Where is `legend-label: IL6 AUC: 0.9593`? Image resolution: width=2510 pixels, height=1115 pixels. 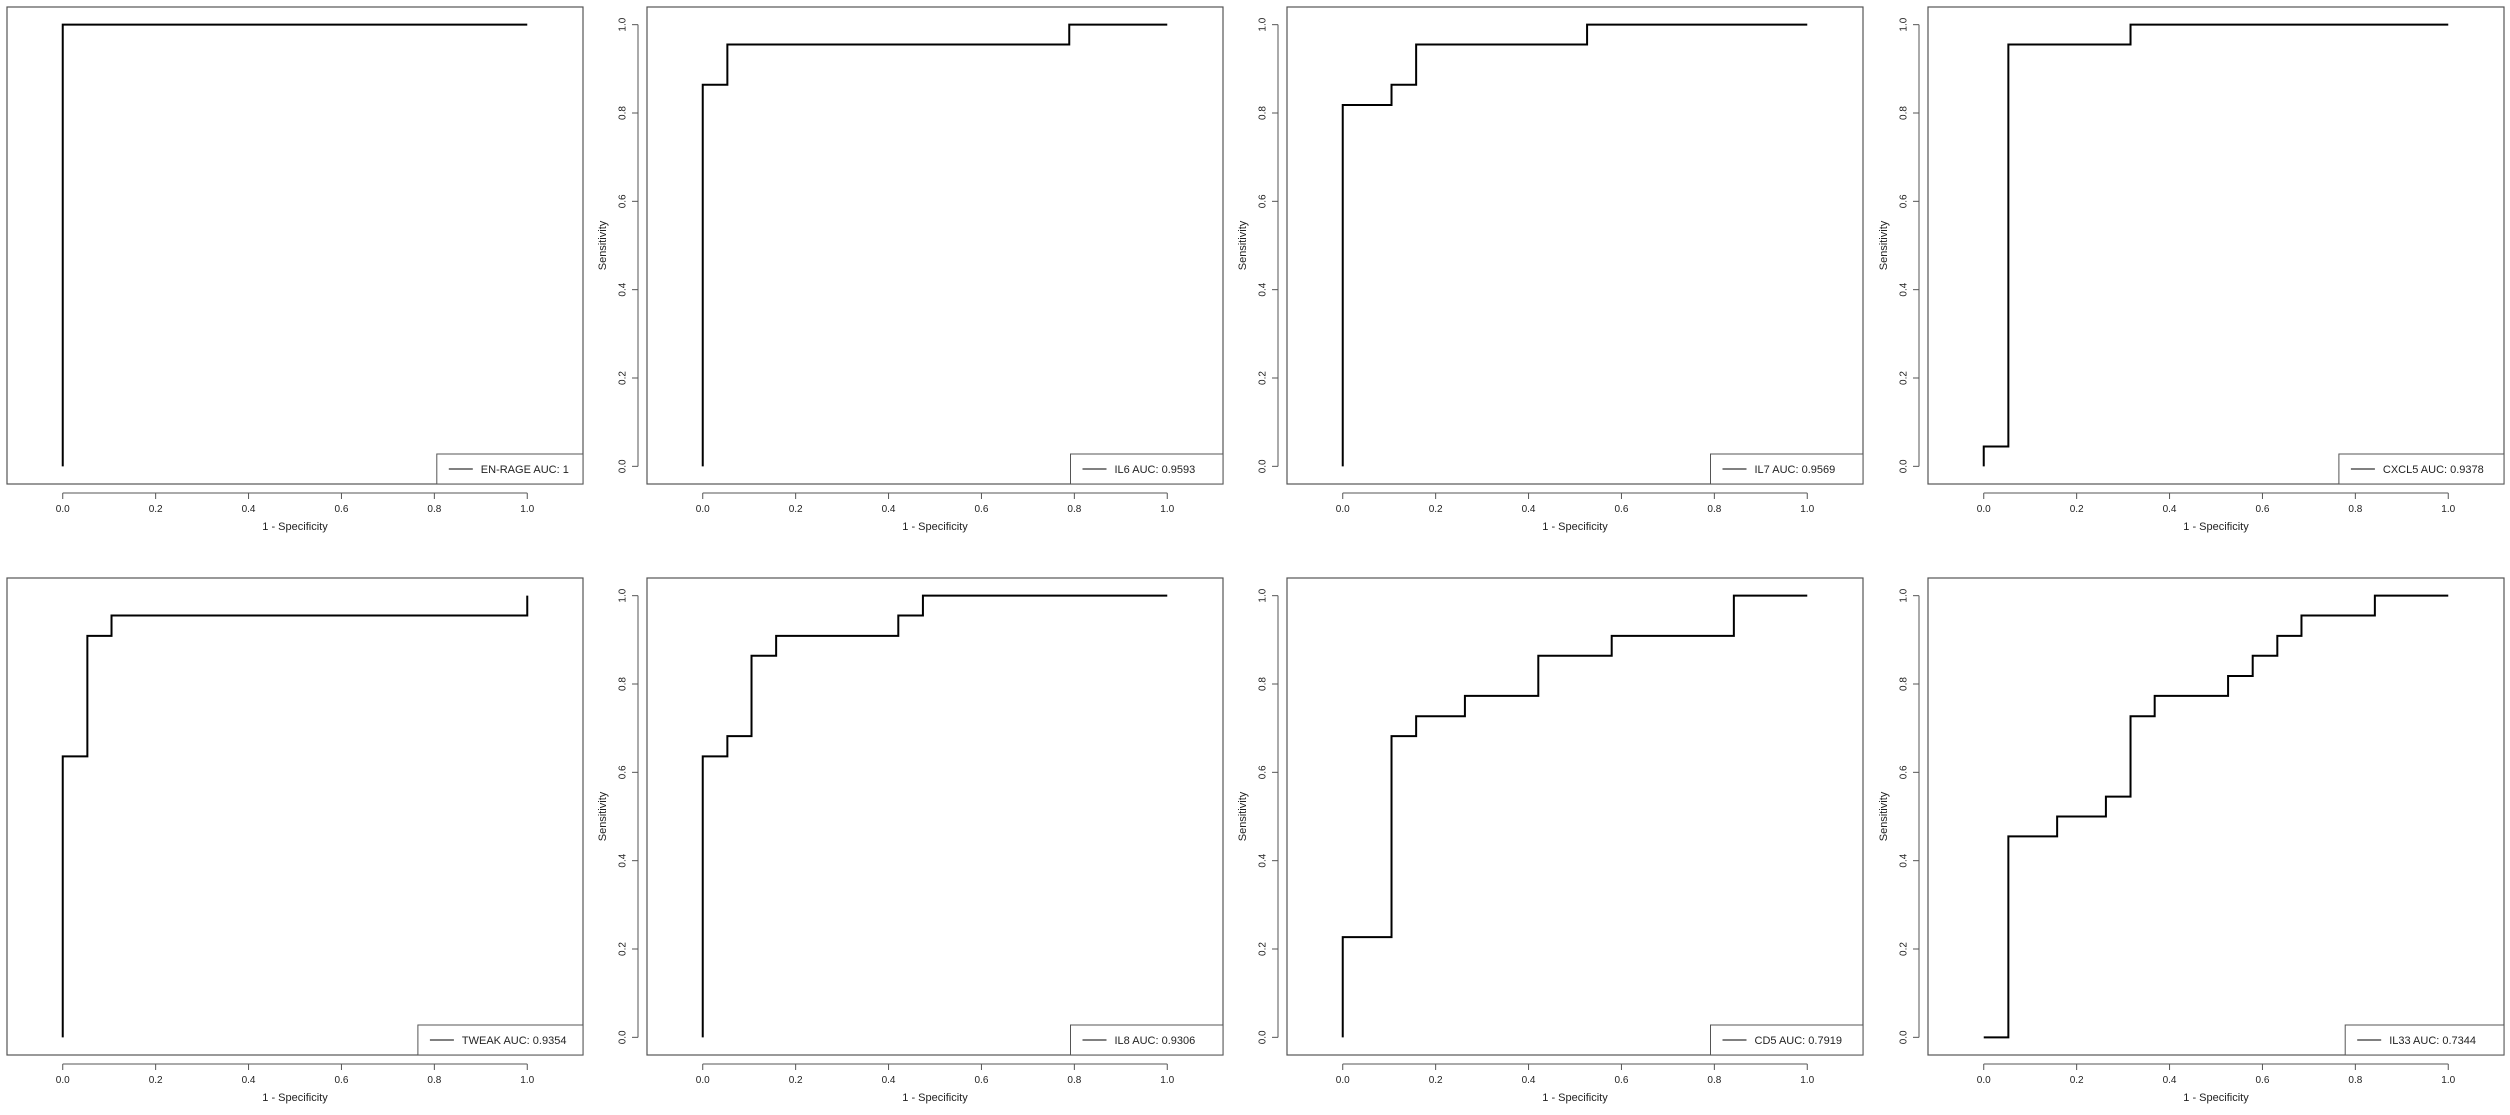
legend-label: IL6 AUC: 0.9593 is located at coordinates (1155, 470).